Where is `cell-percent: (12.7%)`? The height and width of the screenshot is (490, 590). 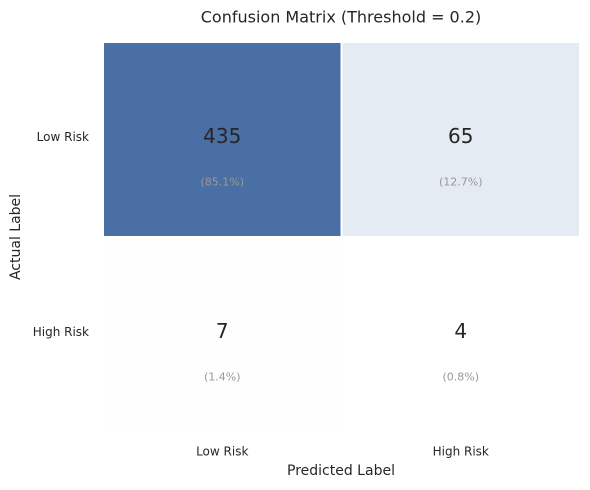 cell-percent: (12.7%) is located at coordinates (461, 182).